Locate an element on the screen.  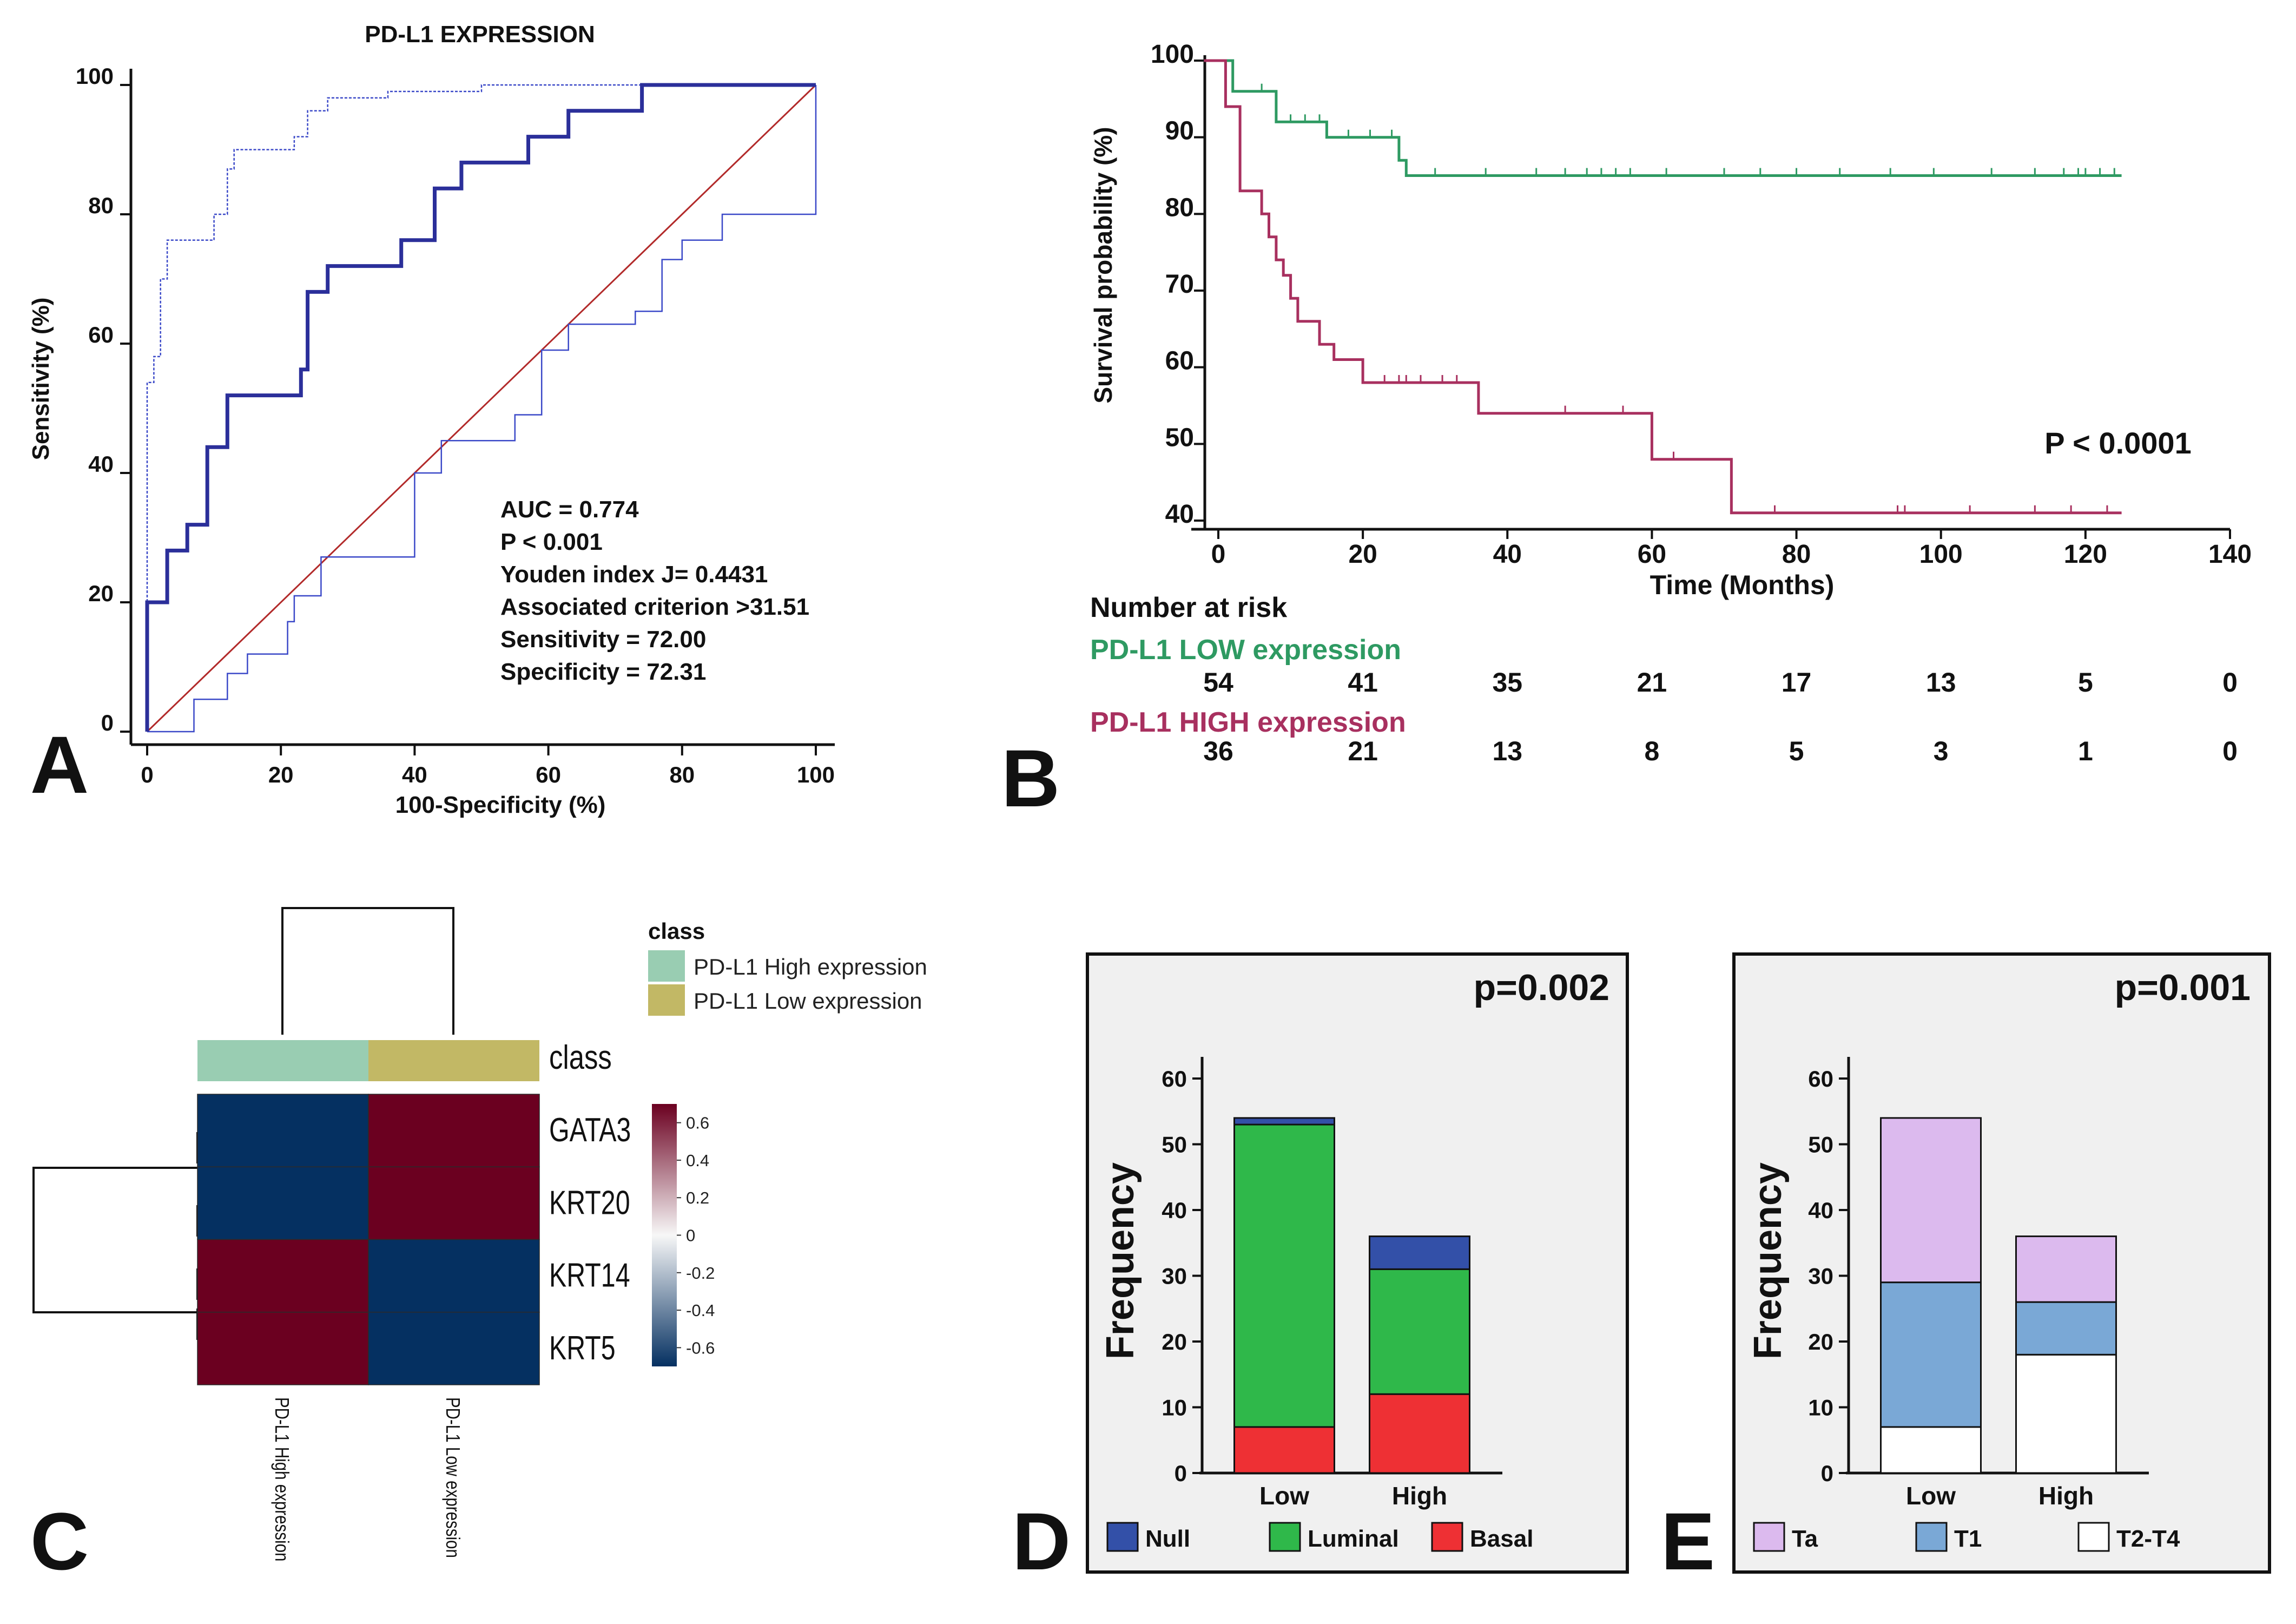
risk-table-count: 1 is located at coordinates (2085, 751).